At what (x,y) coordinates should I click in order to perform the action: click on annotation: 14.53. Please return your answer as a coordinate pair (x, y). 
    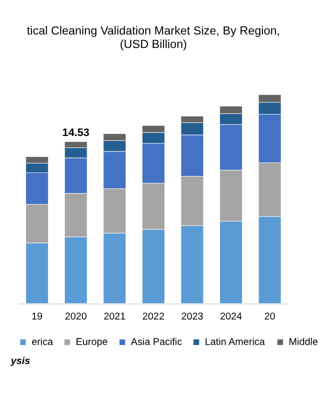
    Looking at the image, I should click on (76, 133).